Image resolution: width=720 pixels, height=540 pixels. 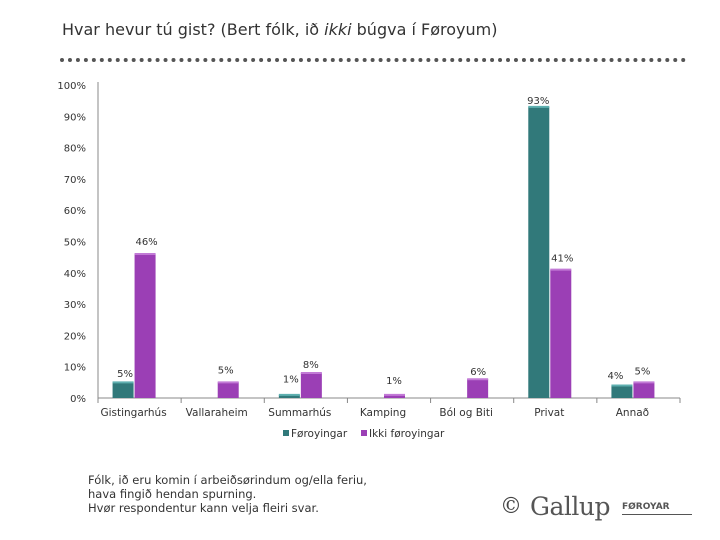 What do you see at coordinates (424, 29) in the screenshot?
I see `title-part-2: búgva í Føroyum)` at bounding box center [424, 29].